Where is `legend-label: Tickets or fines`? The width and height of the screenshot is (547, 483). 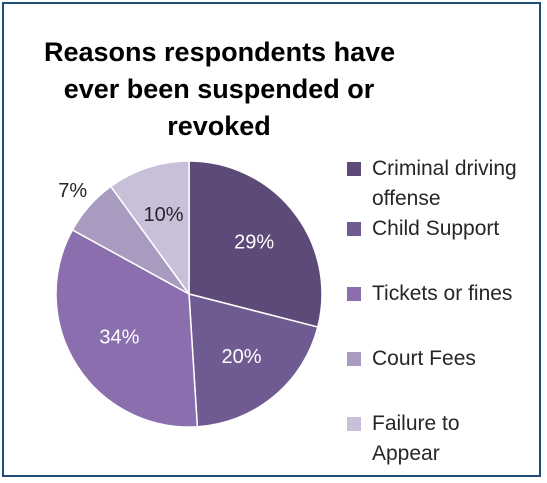
legend-label: Tickets or fines is located at coordinates (442, 293).